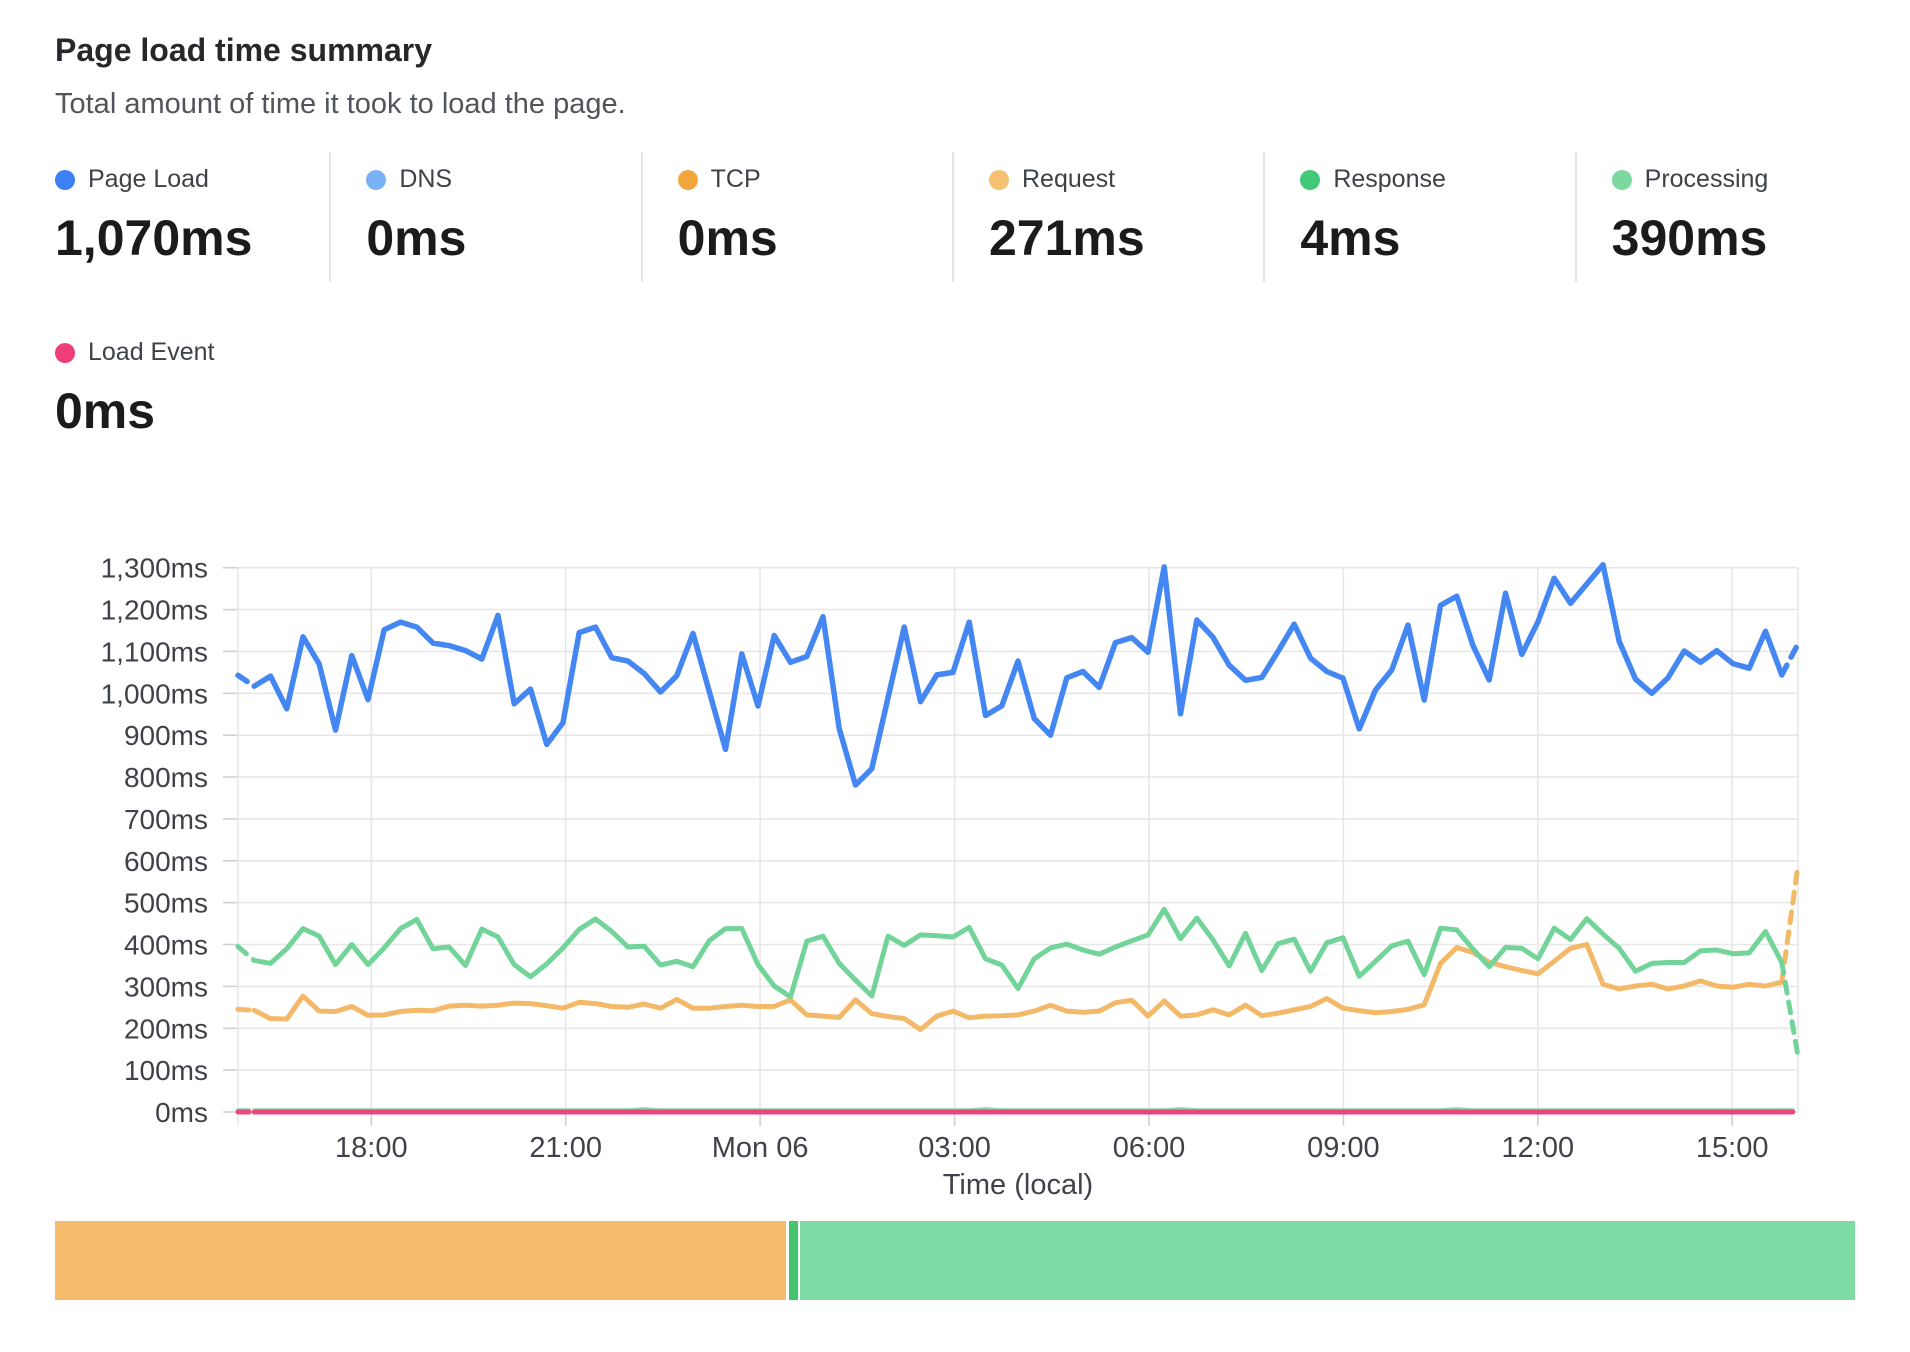 The image size is (1910, 1352). Describe the element at coordinates (181, 1112) in the screenshot. I see `svg-text: 0ms` at that location.